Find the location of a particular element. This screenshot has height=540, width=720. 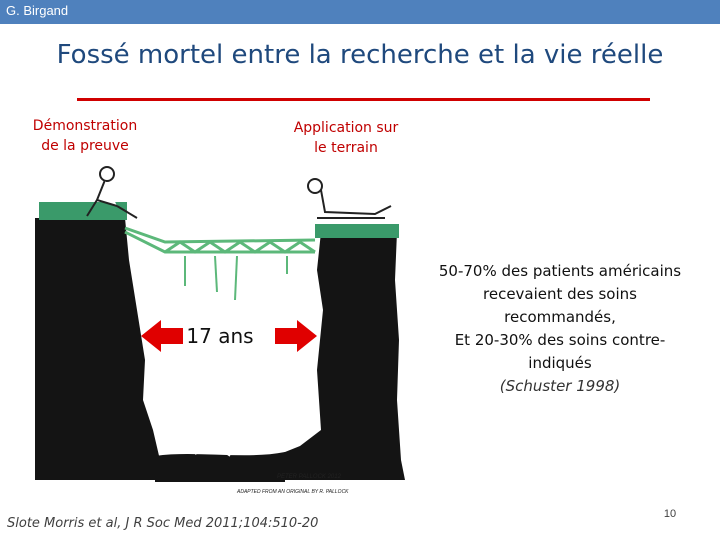

right-cliff is located at coordinates (322, 356).